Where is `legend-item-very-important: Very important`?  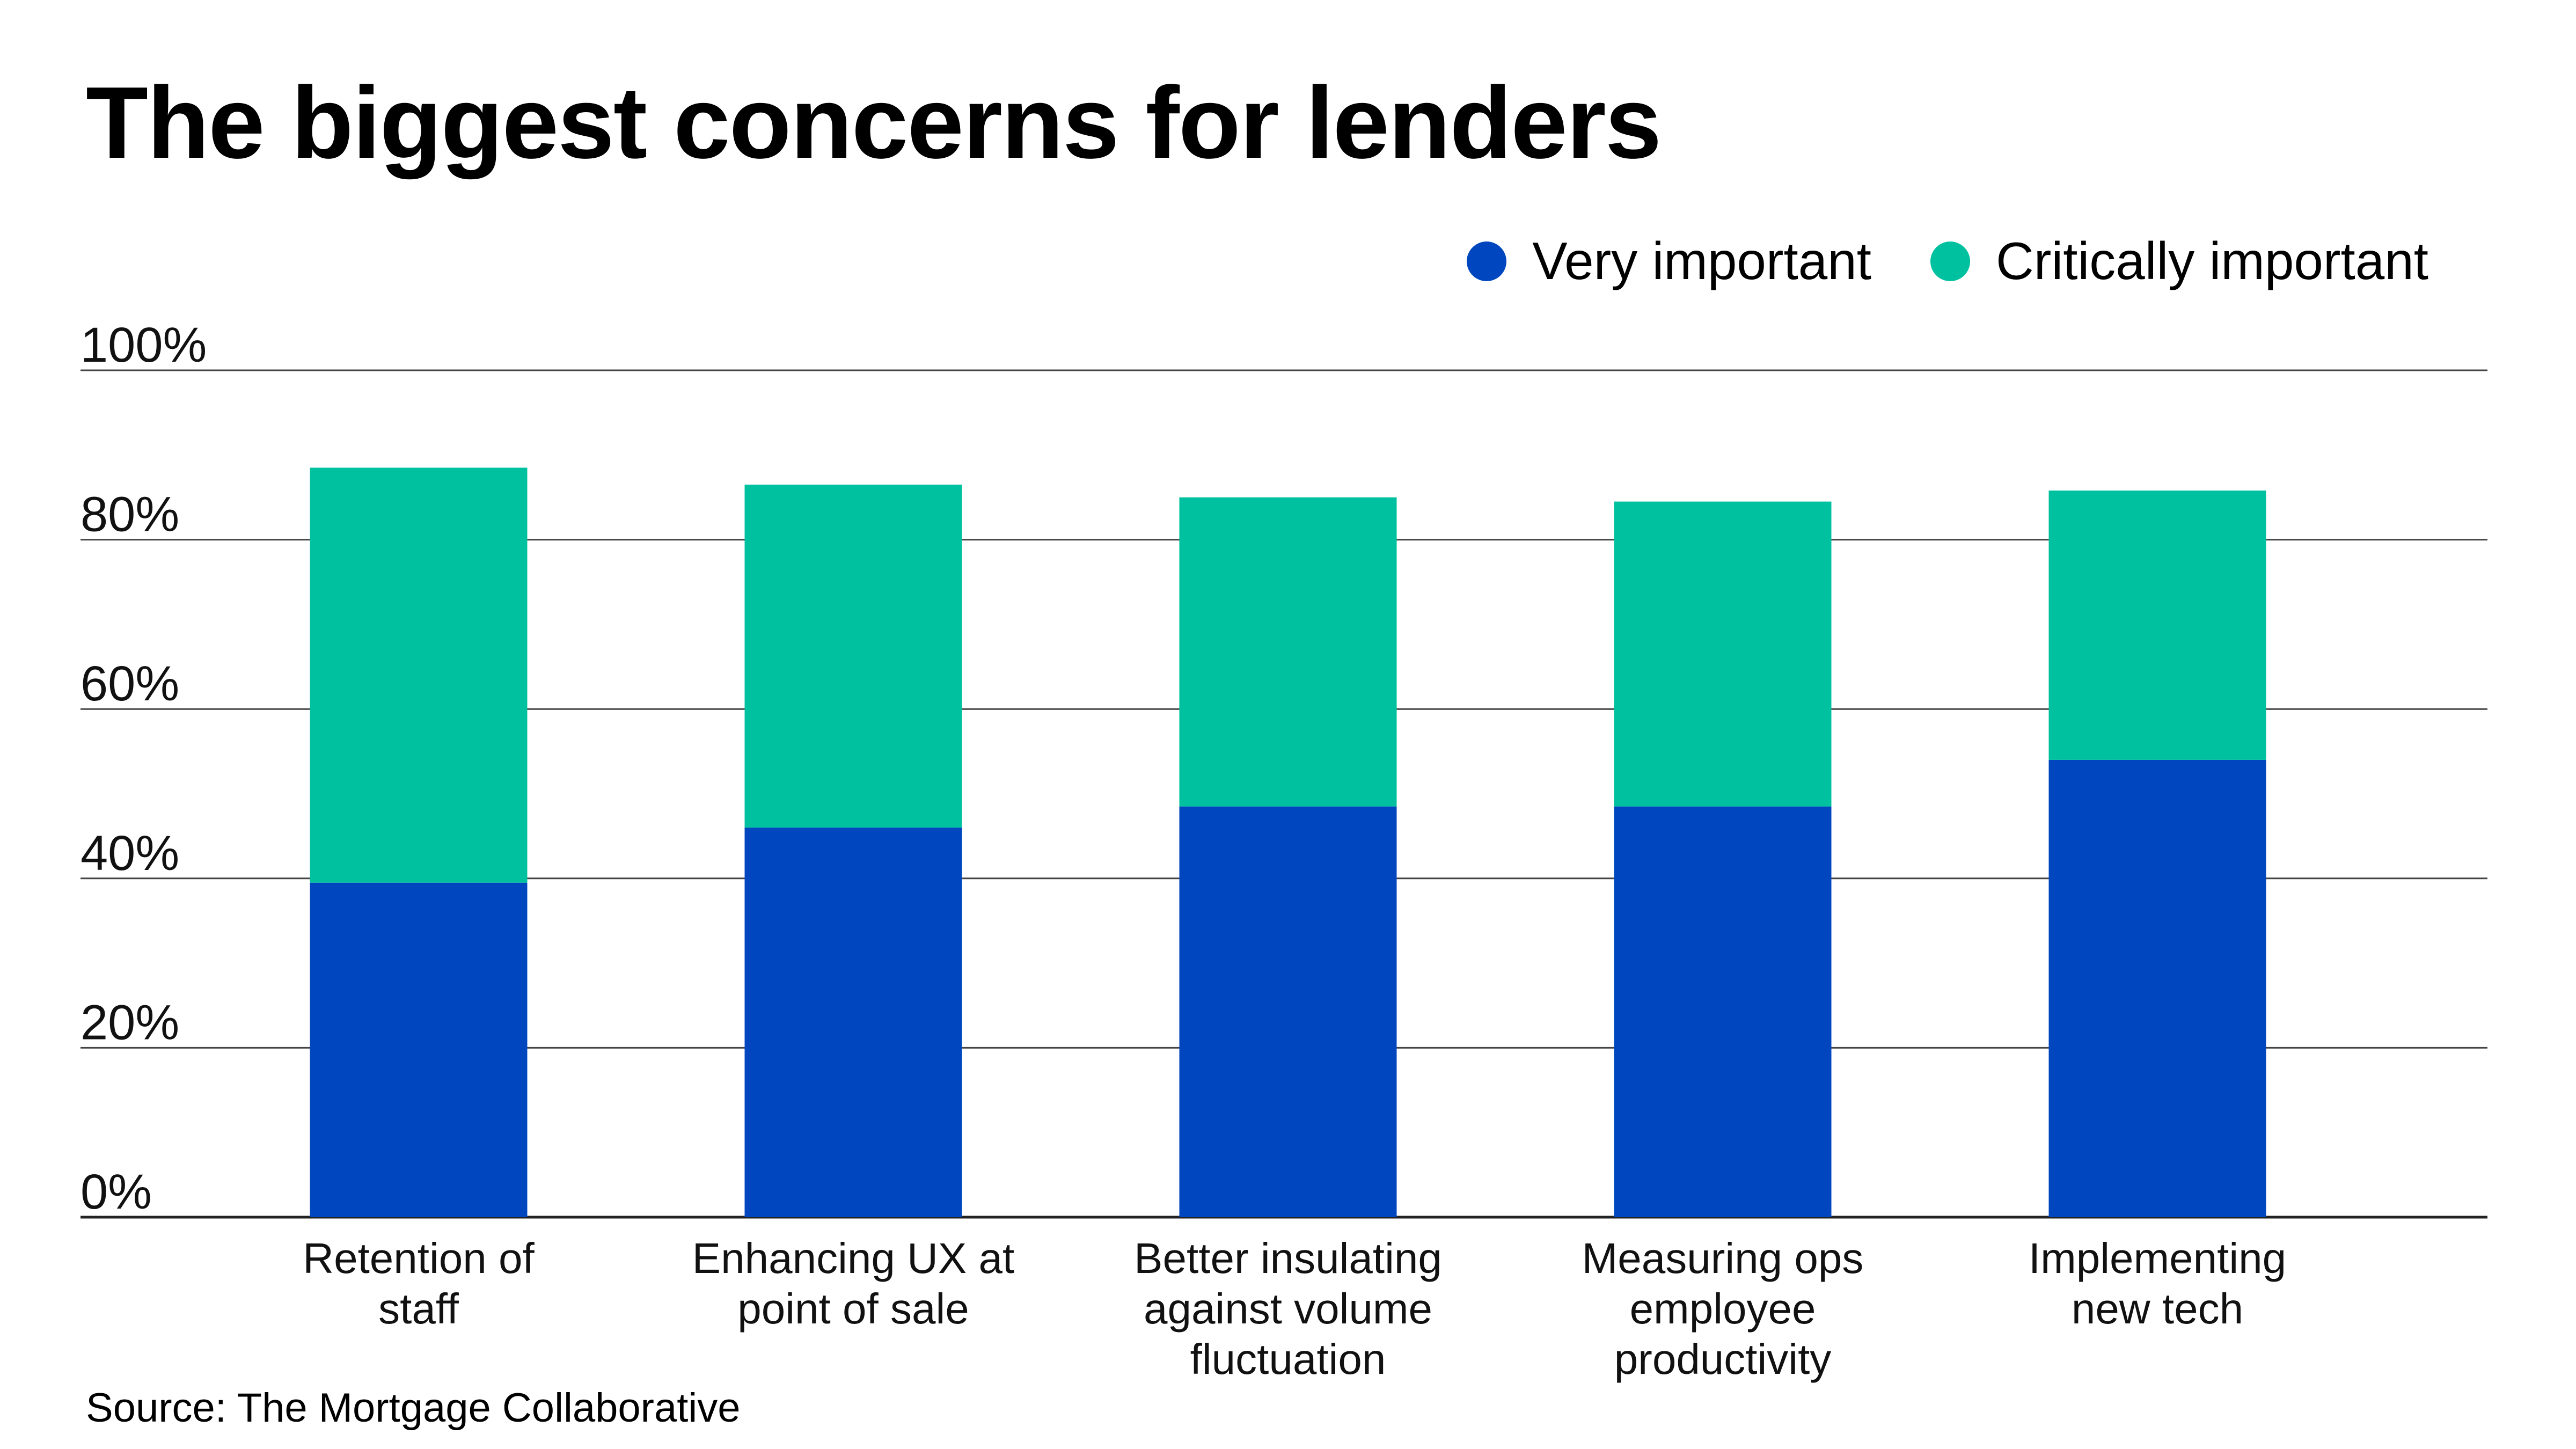
legend-item-very-important: Very important is located at coordinates (1669, 261).